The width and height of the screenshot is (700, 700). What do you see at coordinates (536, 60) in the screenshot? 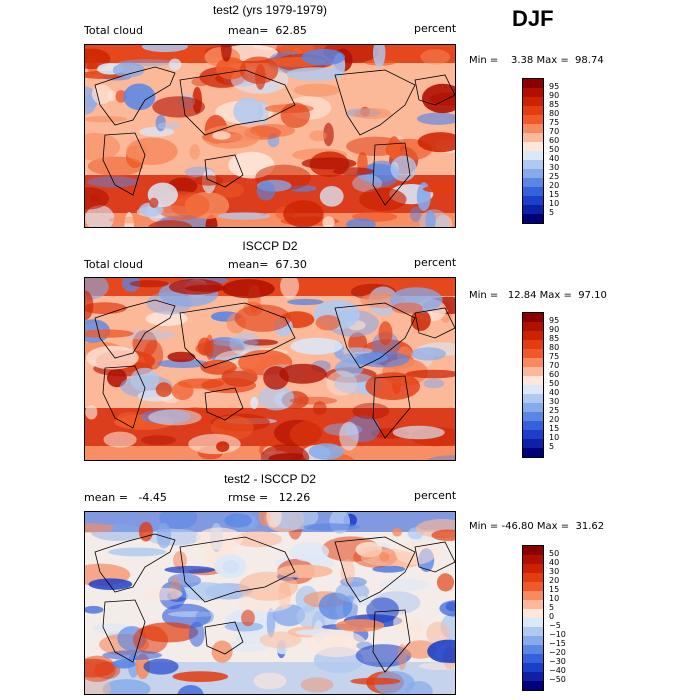
I see `panel-1-min-max: Min = 3.38 Max = 98.74` at bounding box center [536, 60].